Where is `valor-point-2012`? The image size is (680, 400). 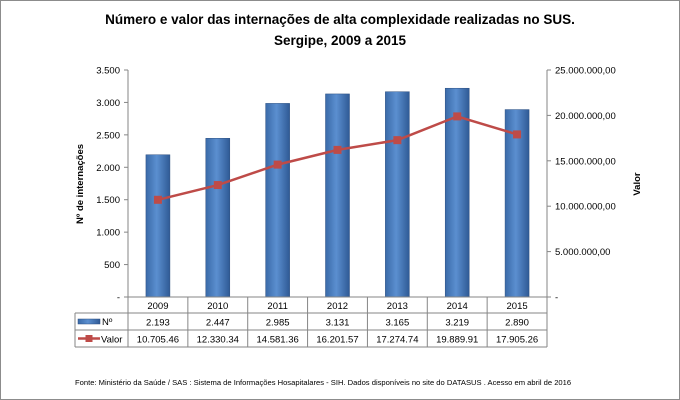
valor-point-2012 is located at coordinates (337, 149).